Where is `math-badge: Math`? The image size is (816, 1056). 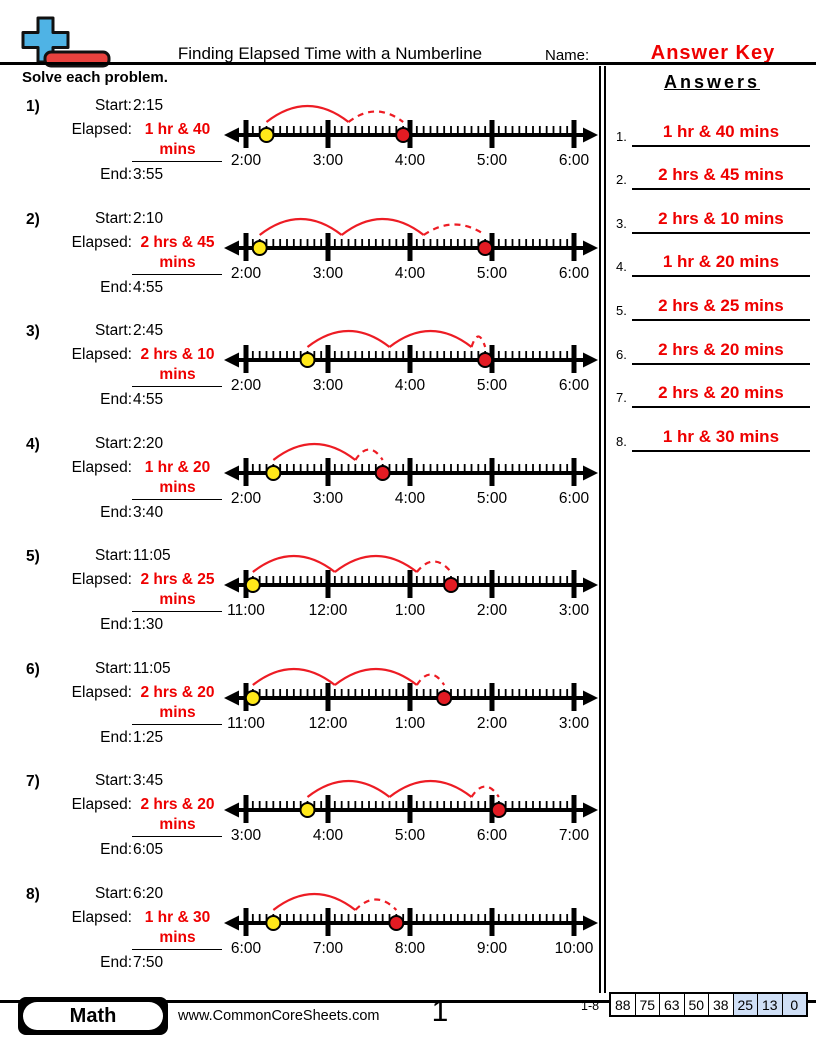 math-badge: Math is located at coordinates (93, 1016).